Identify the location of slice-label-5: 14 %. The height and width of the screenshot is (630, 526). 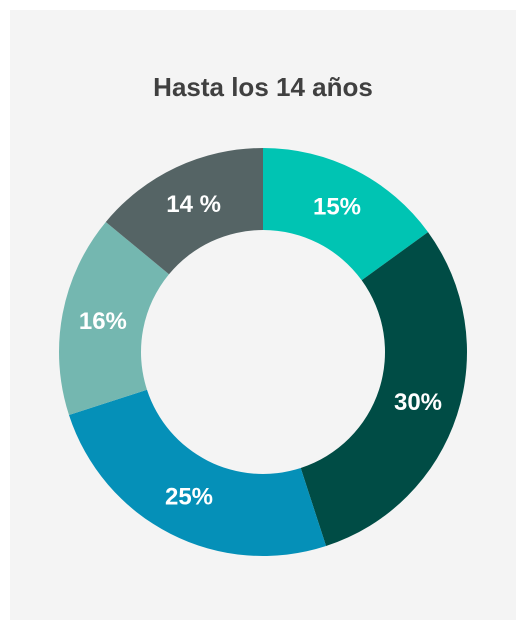
(193, 204).